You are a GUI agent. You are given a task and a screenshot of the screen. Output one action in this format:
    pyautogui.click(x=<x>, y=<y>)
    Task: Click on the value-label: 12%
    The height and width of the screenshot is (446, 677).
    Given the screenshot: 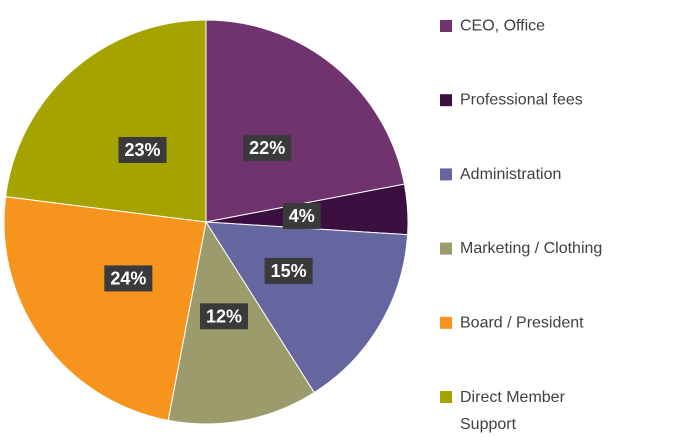 What is the action you would take?
    pyautogui.click(x=224, y=316)
    